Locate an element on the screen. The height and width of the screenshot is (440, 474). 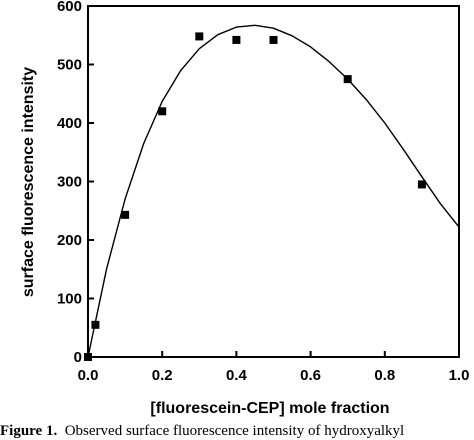
x-tick-label: 0.0 is located at coordinates (88, 375).